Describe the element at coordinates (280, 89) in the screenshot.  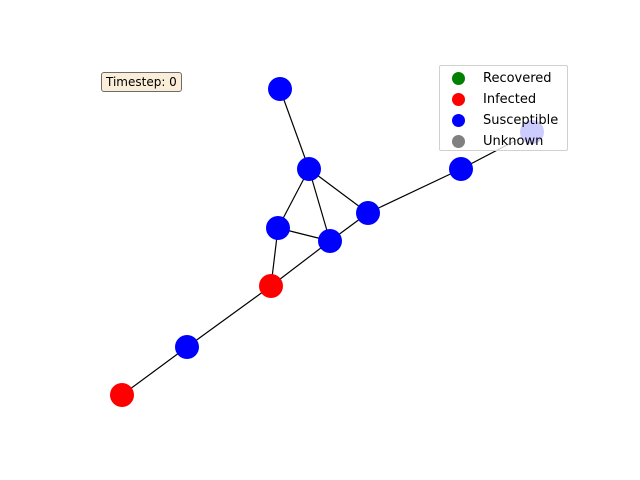
I see `node-n1-susceptible` at that location.